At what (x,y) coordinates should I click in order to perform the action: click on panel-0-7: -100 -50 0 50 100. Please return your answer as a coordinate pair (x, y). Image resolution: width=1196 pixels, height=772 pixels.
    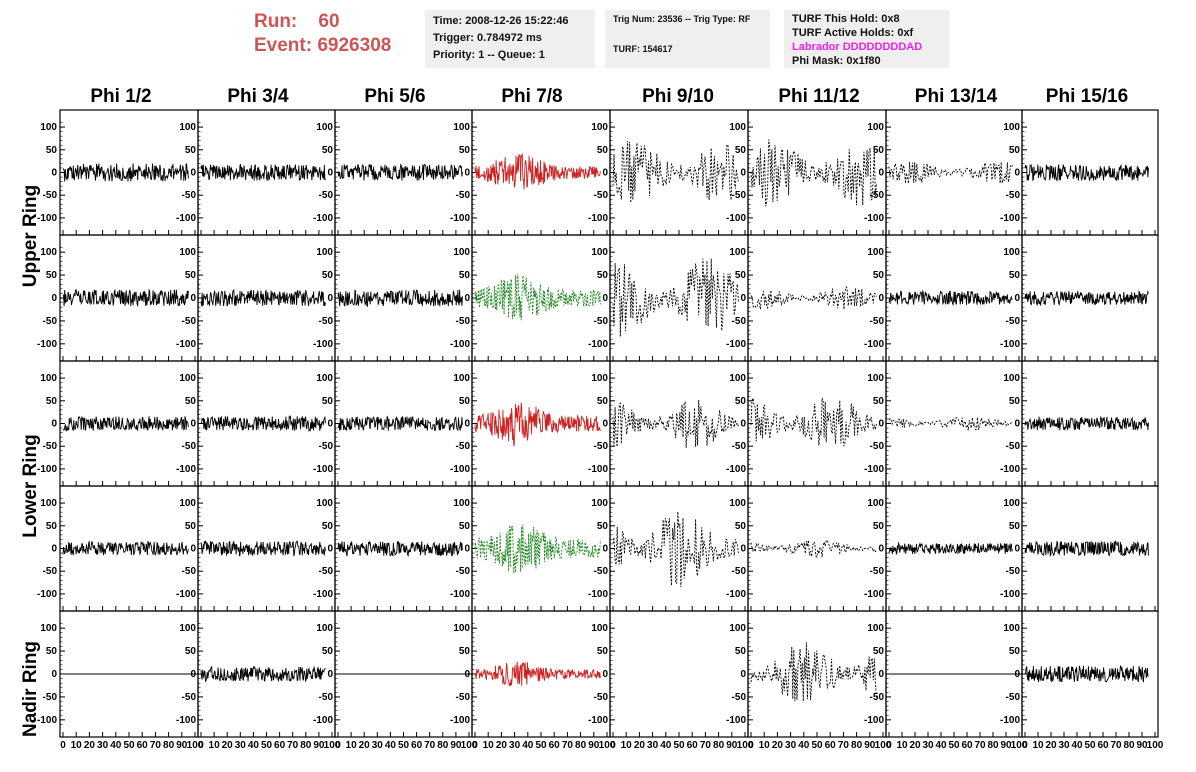
    Looking at the image, I should click on (1079, 172).